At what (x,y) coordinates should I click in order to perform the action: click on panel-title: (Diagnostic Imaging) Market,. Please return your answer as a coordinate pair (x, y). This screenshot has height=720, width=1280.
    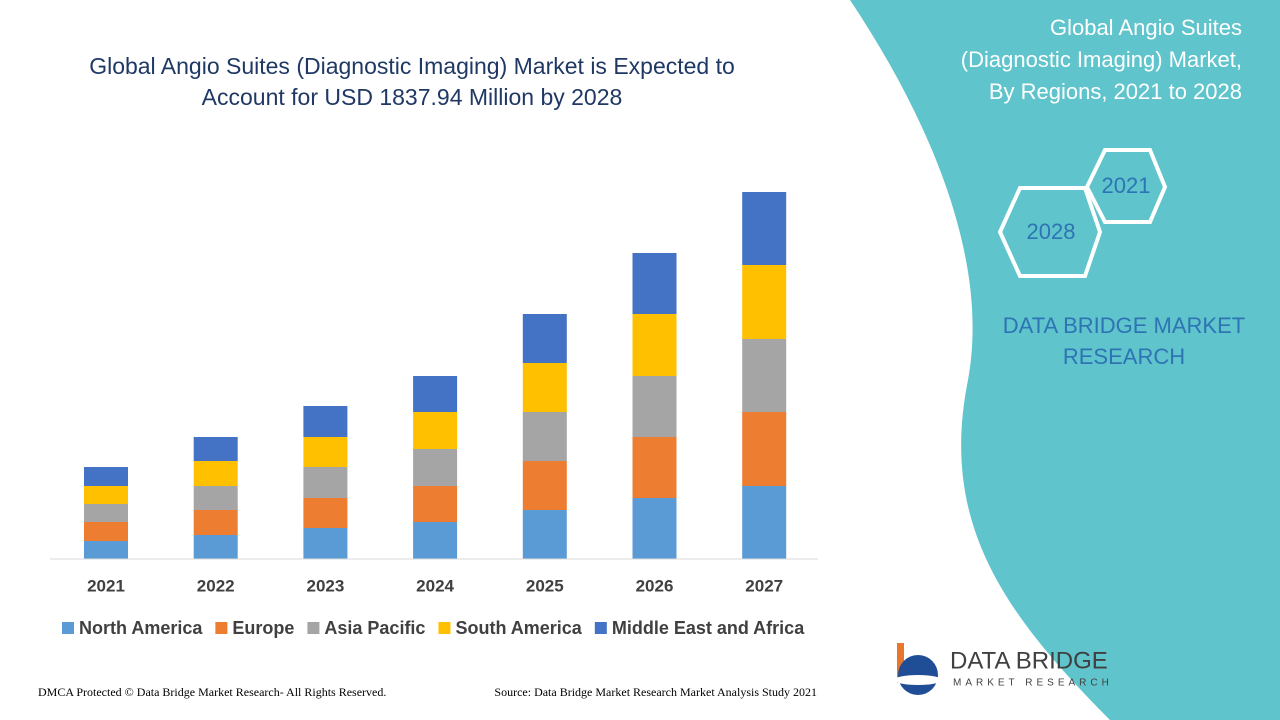
    Looking at the image, I should click on (1101, 59).